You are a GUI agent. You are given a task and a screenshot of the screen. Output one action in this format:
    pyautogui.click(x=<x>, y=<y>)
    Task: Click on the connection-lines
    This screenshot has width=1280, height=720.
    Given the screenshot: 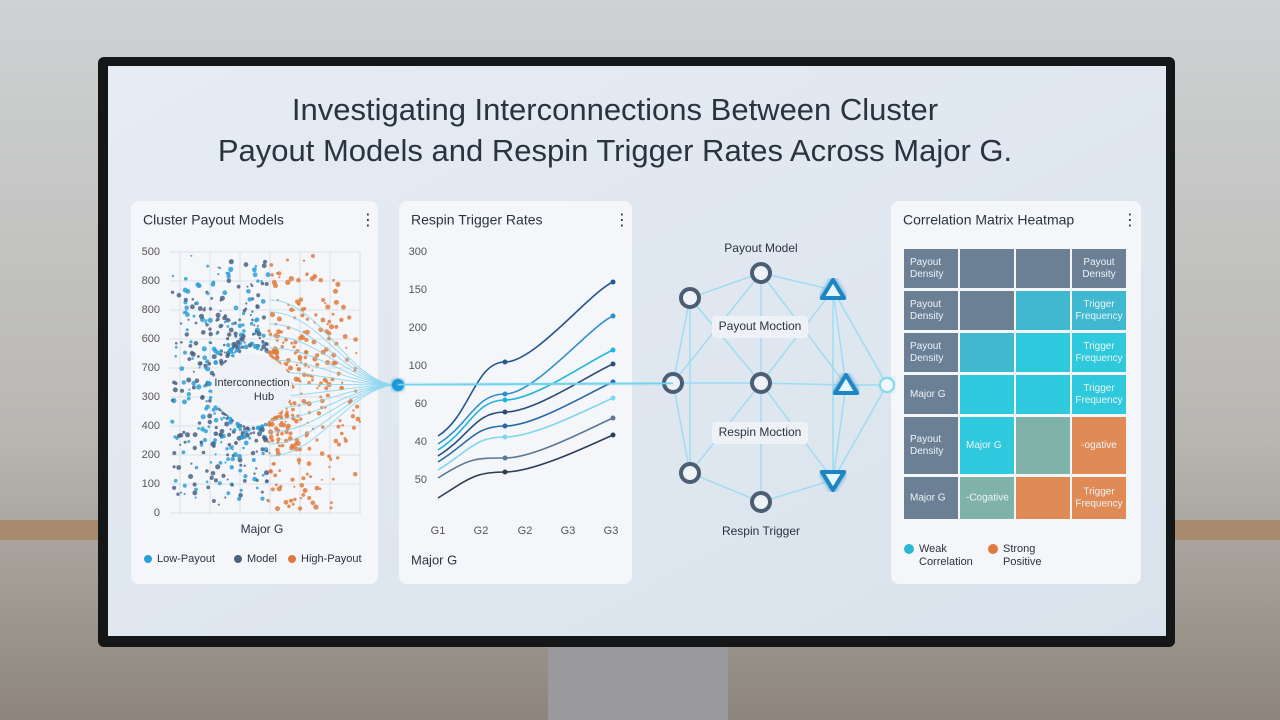 What is the action you would take?
    pyautogui.click(x=334, y=378)
    